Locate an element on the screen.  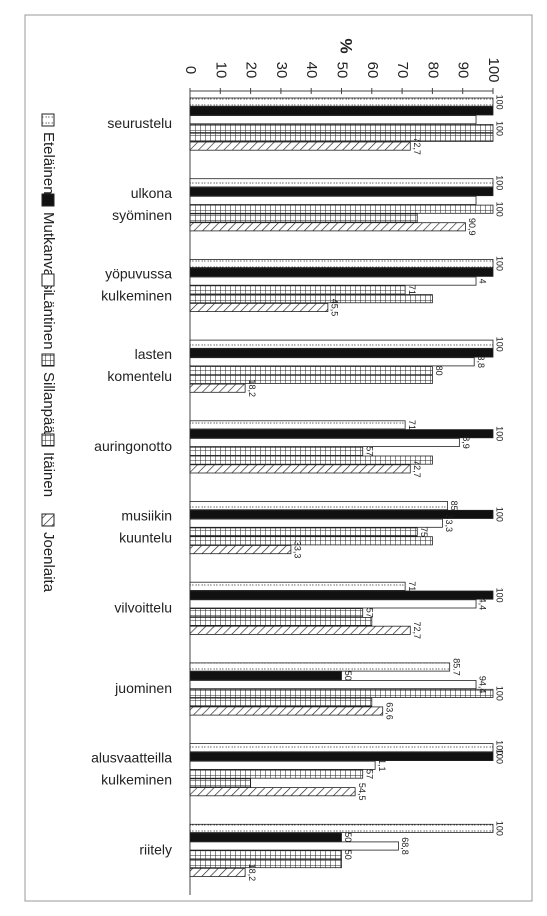
value-label: 63,6 is located at coordinates (389, 711).